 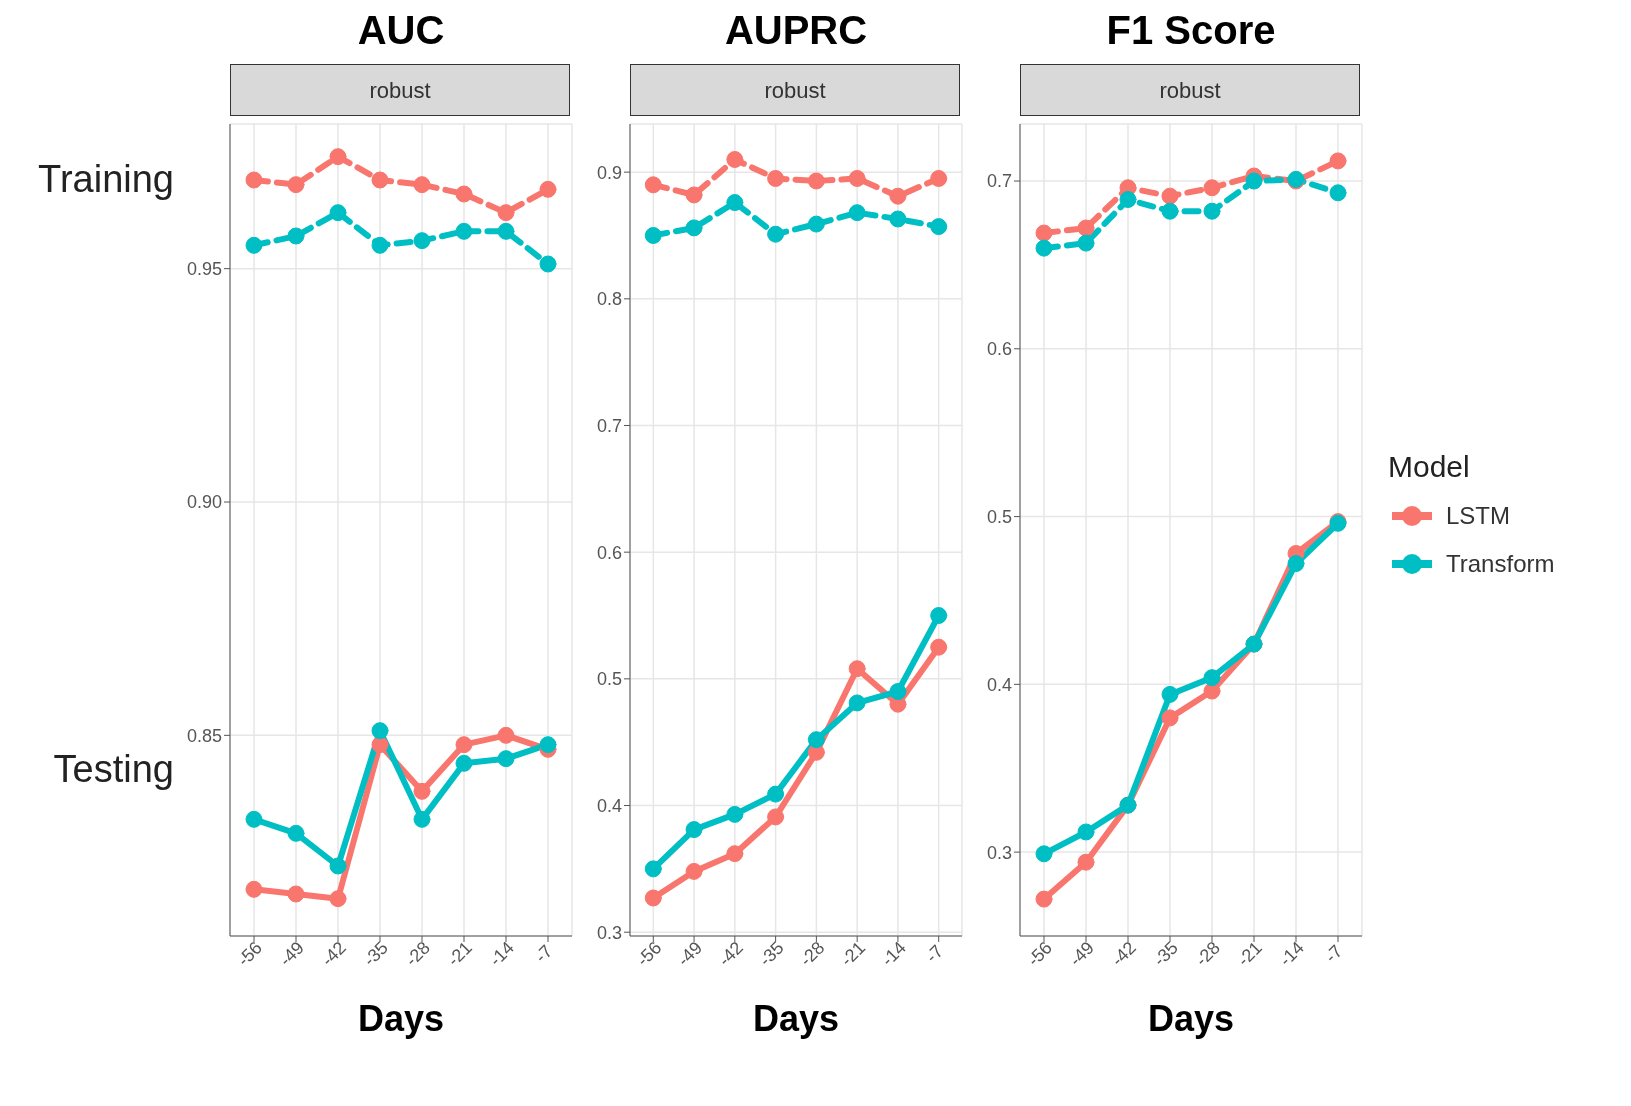 What do you see at coordinates (609, 172) in the screenshot?
I see `y-tick-label: 0.9` at bounding box center [609, 172].